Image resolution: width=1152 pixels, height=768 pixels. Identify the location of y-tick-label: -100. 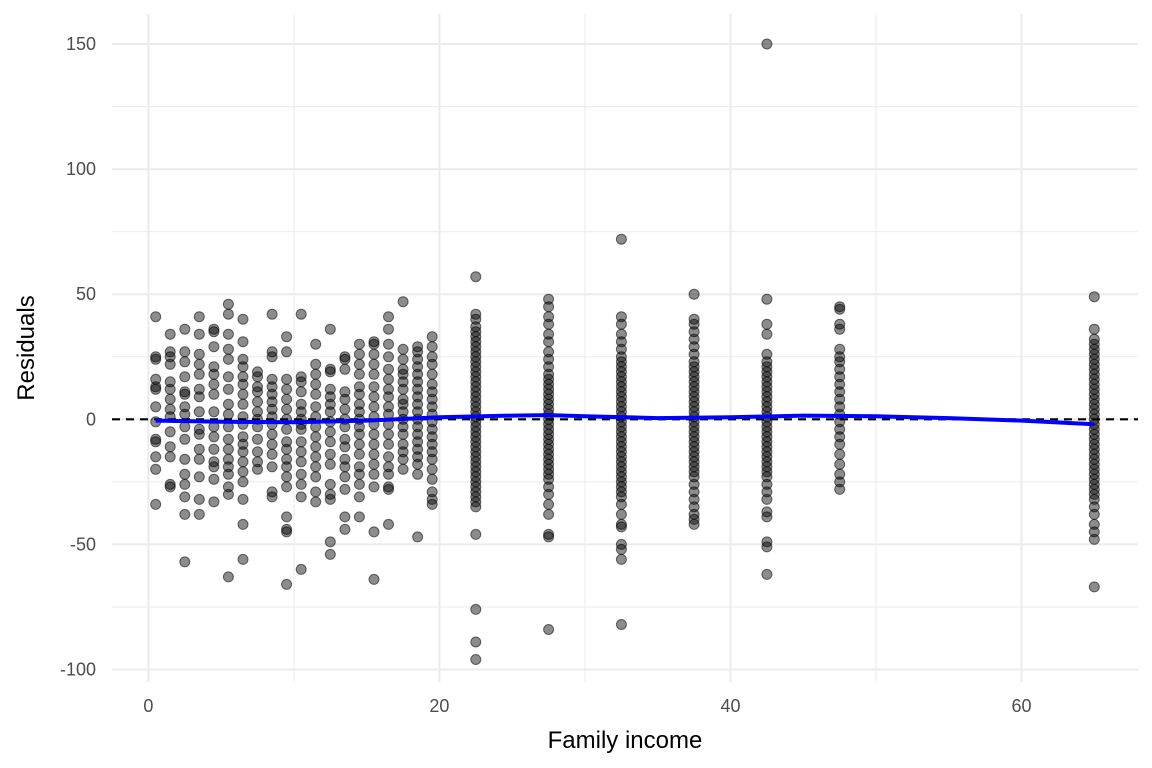
(78, 669).